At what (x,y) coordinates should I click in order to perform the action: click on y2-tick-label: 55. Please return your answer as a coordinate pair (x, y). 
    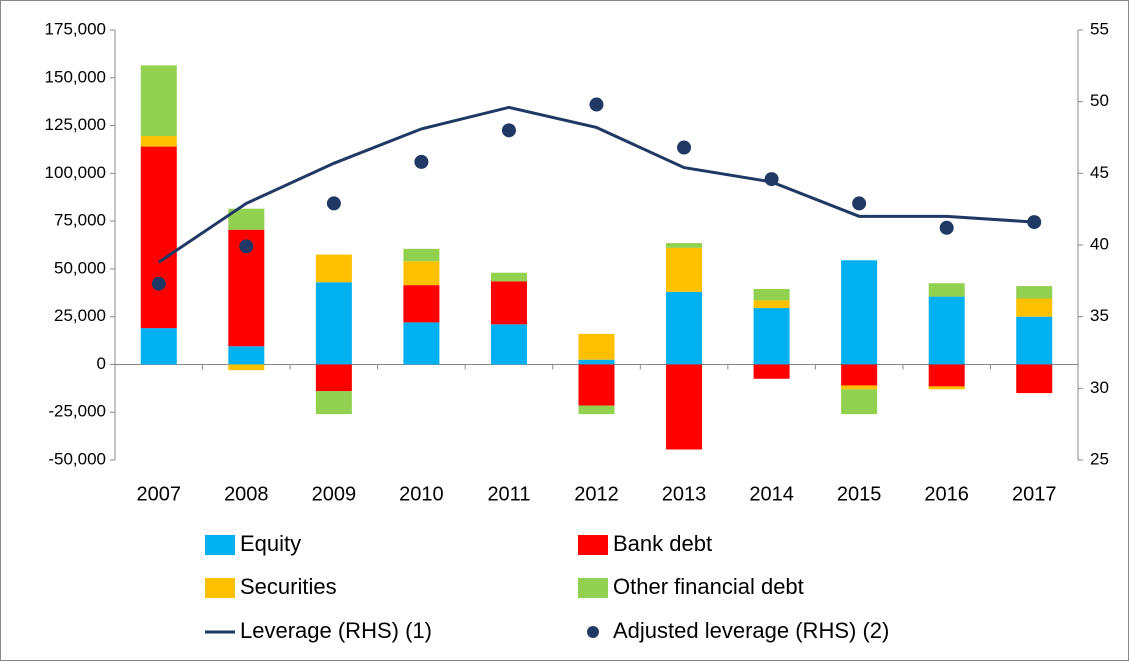
    Looking at the image, I should click on (1099, 28).